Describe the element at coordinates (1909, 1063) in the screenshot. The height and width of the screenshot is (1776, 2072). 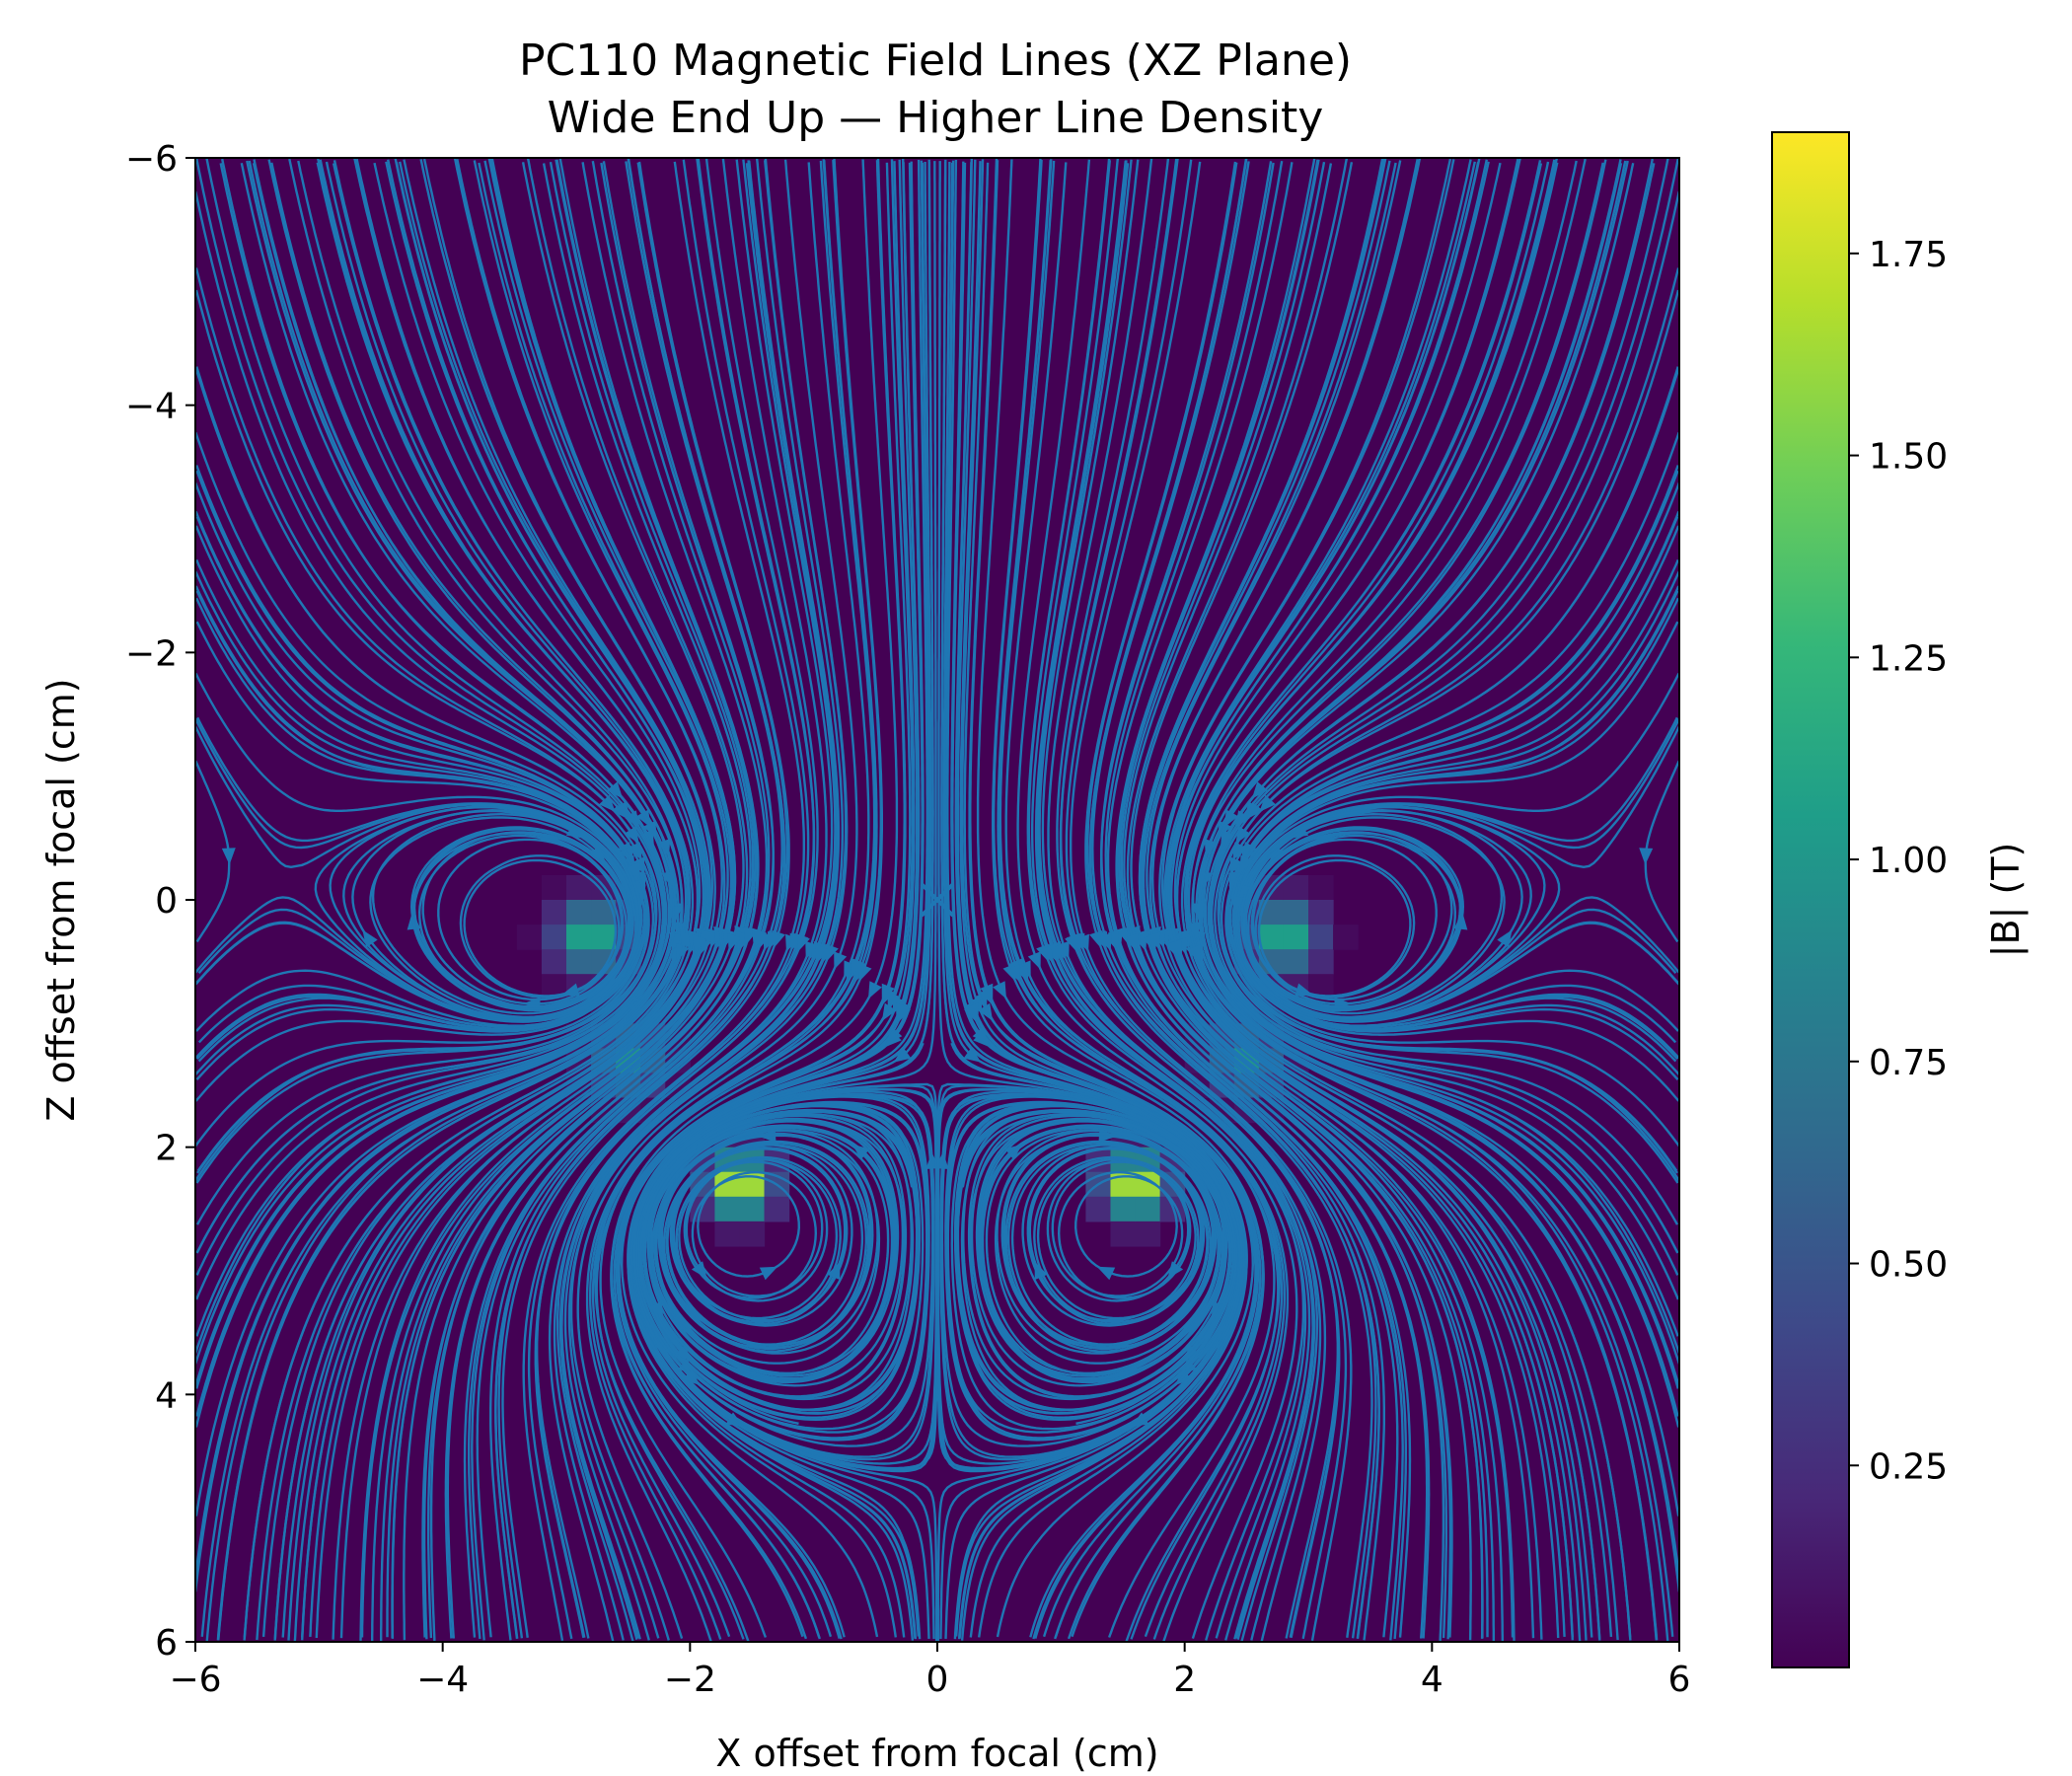
I see `colorbar-tick-label: 0.75` at that location.